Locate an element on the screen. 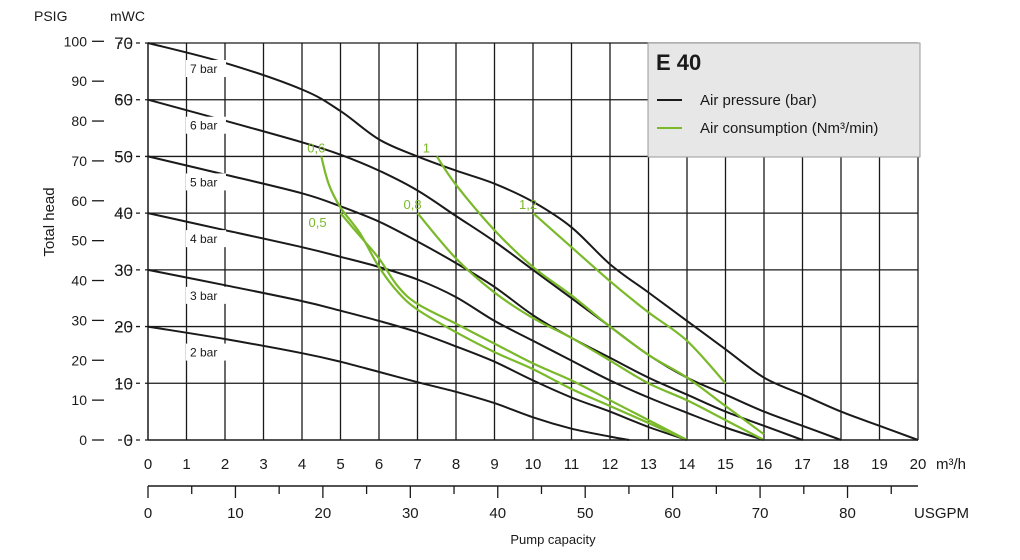 The height and width of the screenshot is (560, 1020). psig-tick-label: 60 is located at coordinates (79, 201).